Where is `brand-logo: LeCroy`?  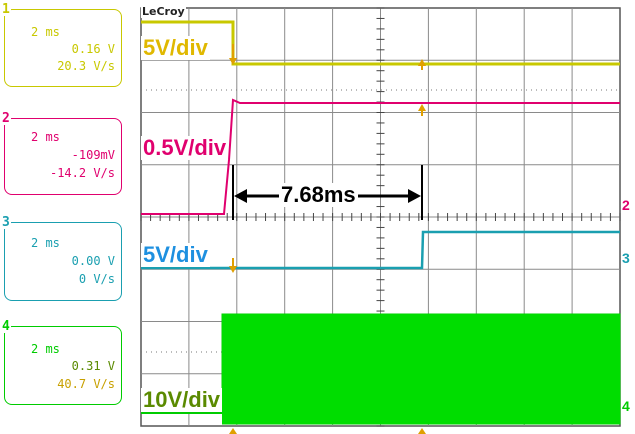 brand-logo: LeCroy is located at coordinates (163, 11).